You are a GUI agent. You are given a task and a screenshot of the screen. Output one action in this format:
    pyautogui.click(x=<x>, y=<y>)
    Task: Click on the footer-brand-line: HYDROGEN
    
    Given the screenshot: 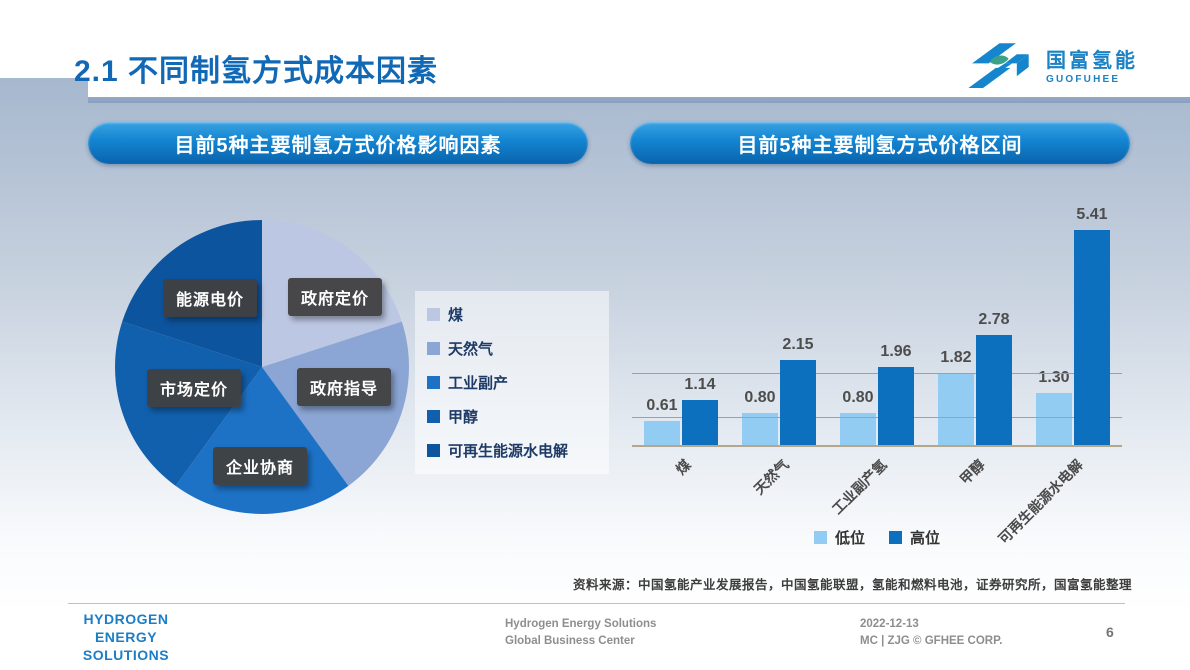 What is the action you would take?
    pyautogui.click(x=126, y=619)
    